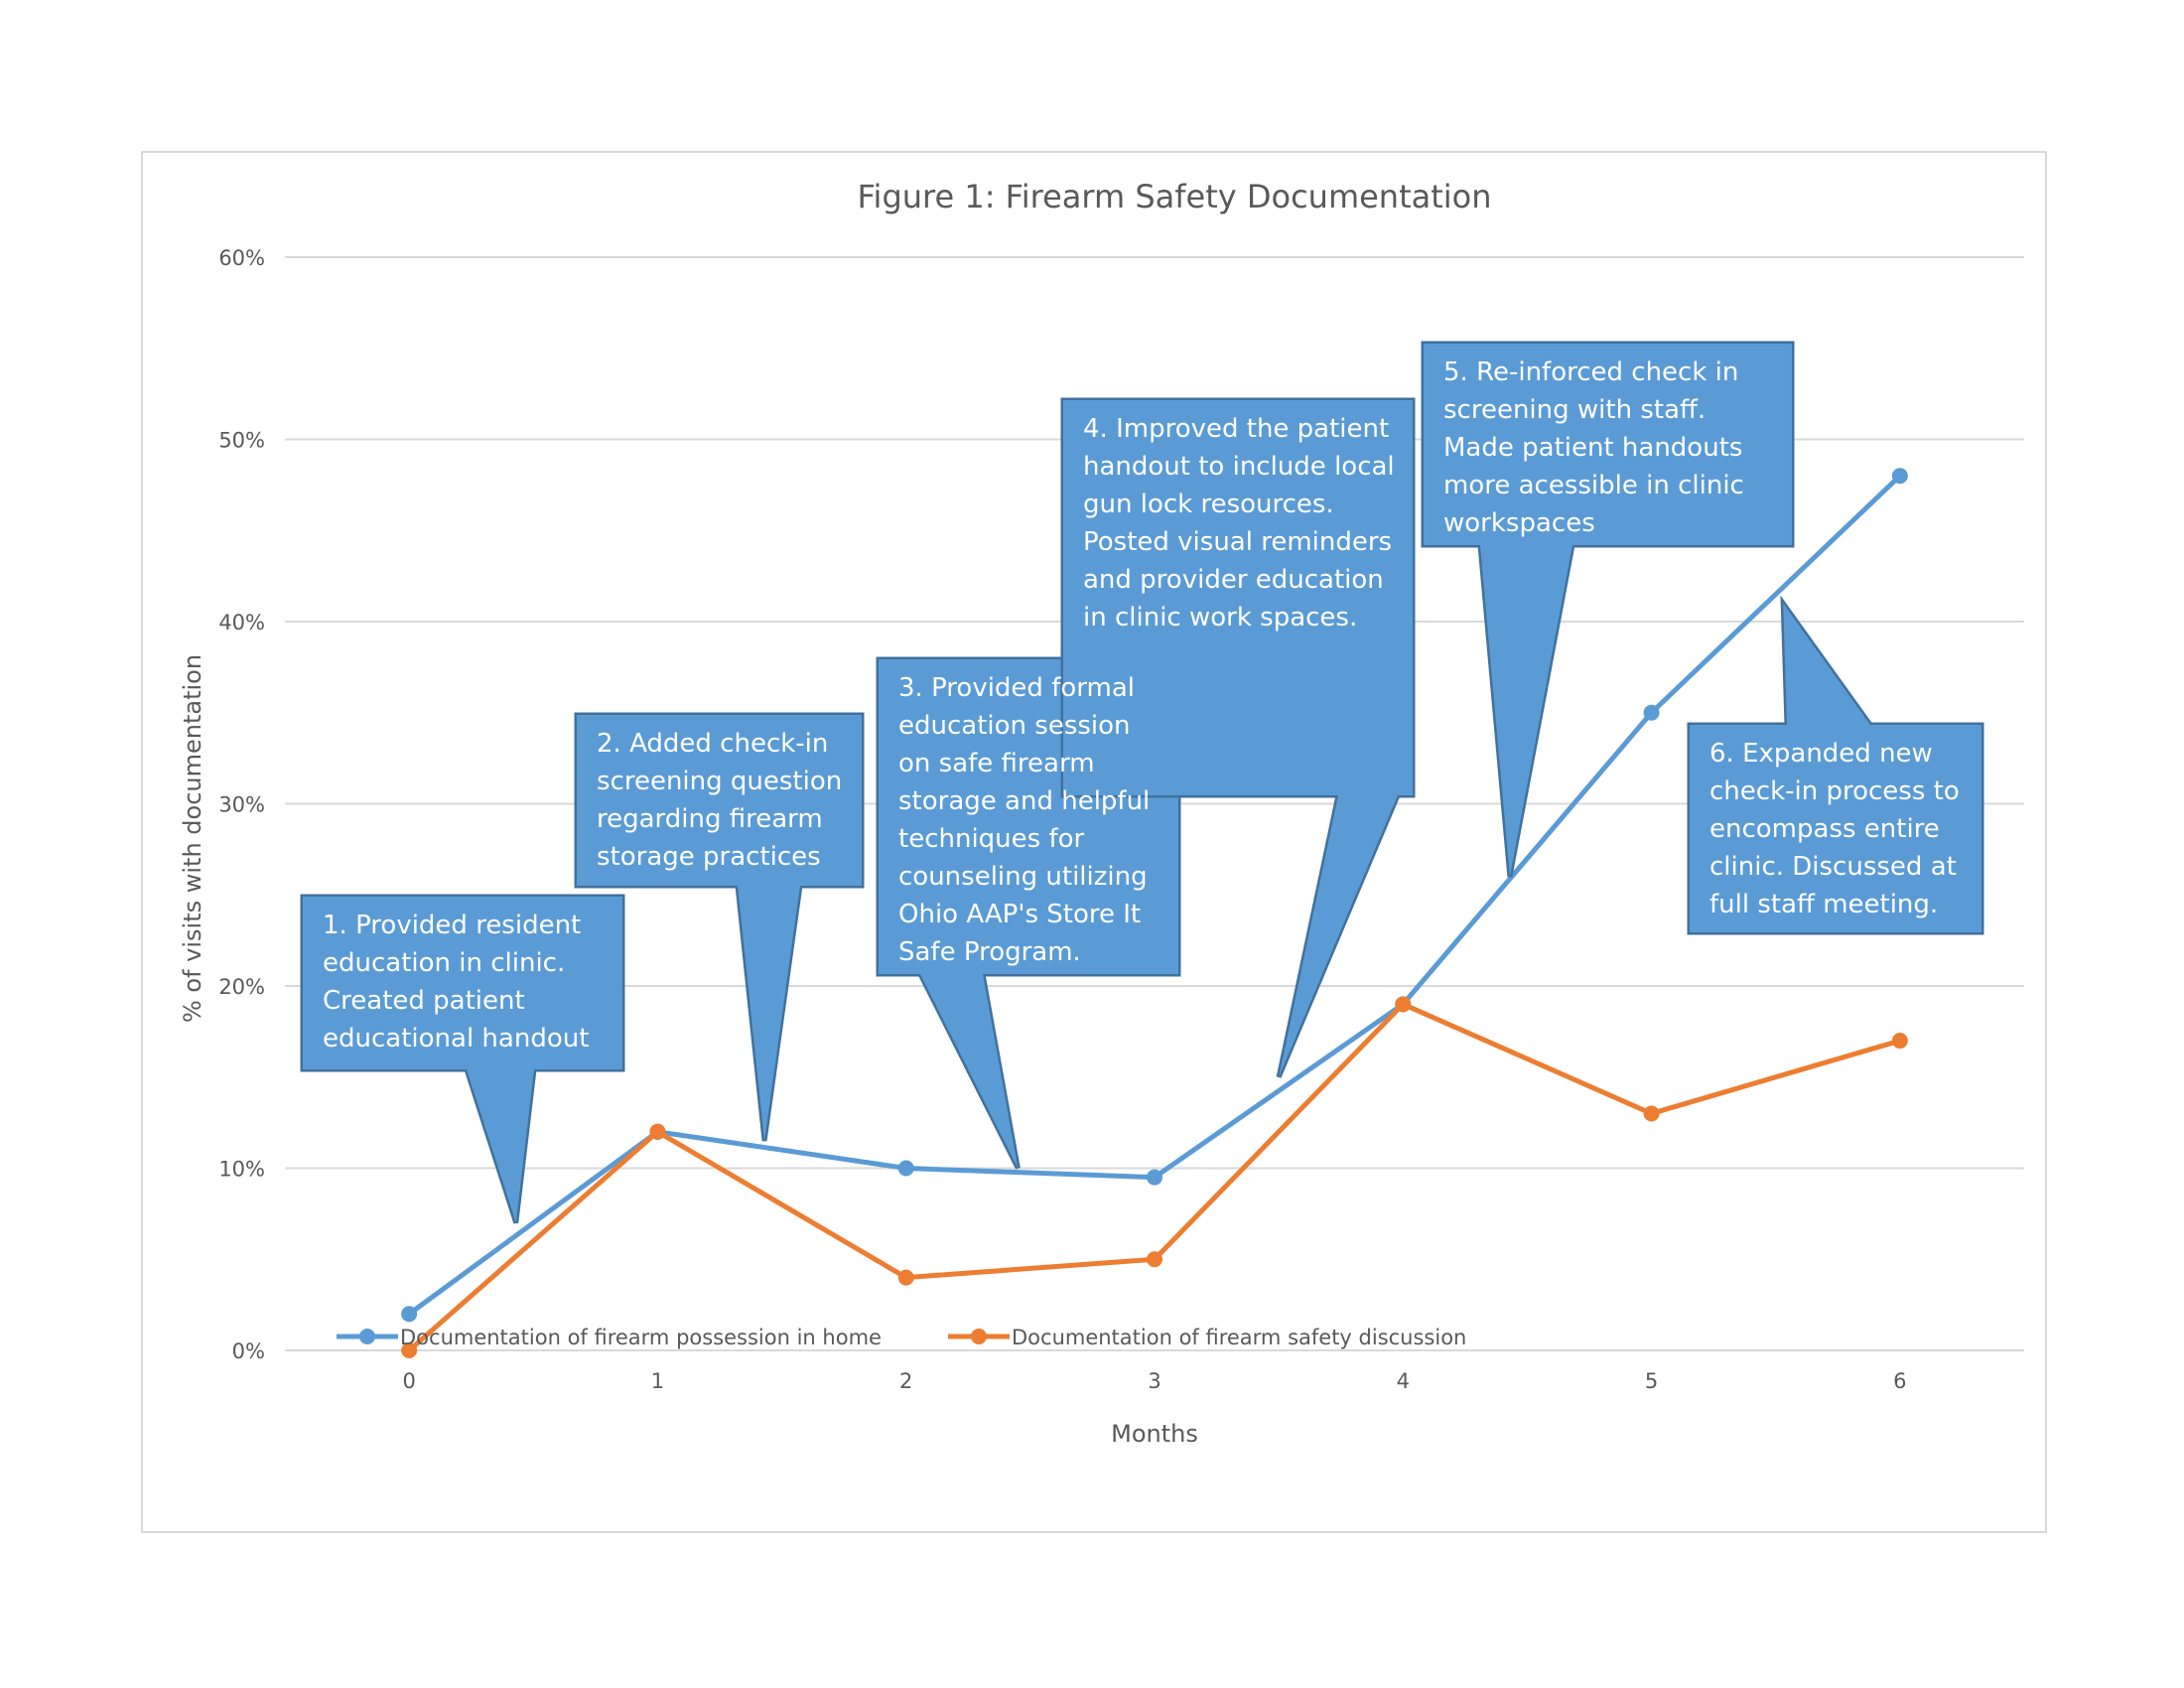 The image size is (2184, 1688). Describe the element at coordinates (1899, 1381) in the screenshot. I see `x-tick-label: 6` at that location.